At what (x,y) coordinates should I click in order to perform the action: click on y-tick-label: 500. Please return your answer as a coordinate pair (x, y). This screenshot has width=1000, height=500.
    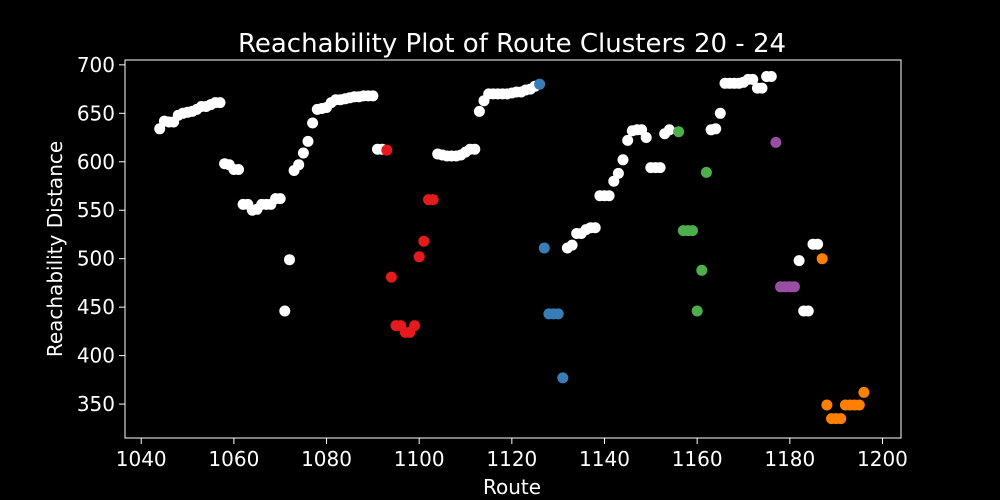
    Looking at the image, I should click on (96, 259).